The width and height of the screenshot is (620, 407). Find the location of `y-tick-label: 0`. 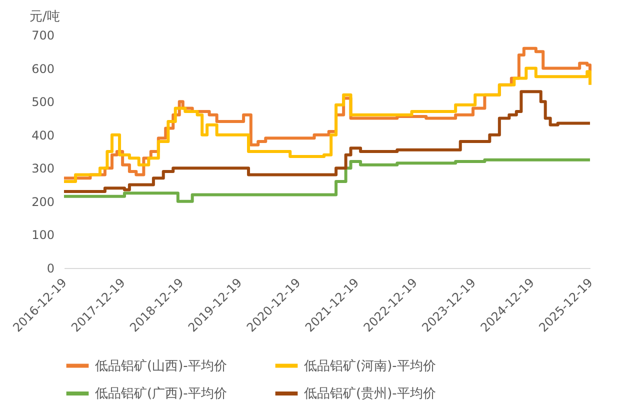

y-tick-label: 0 is located at coordinates (50, 269).